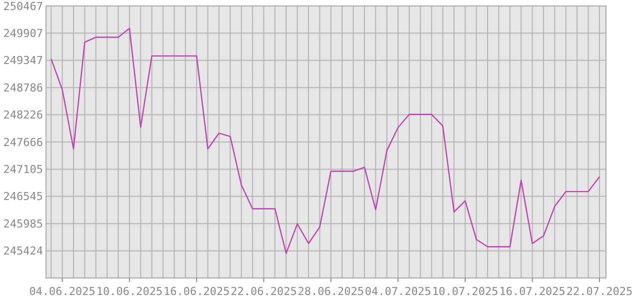 Image resolution: width=640 pixels, height=300 pixels. Describe the element at coordinates (331, 291) in the screenshot. I see `x-tick-label: 28.06.2025` at that location.